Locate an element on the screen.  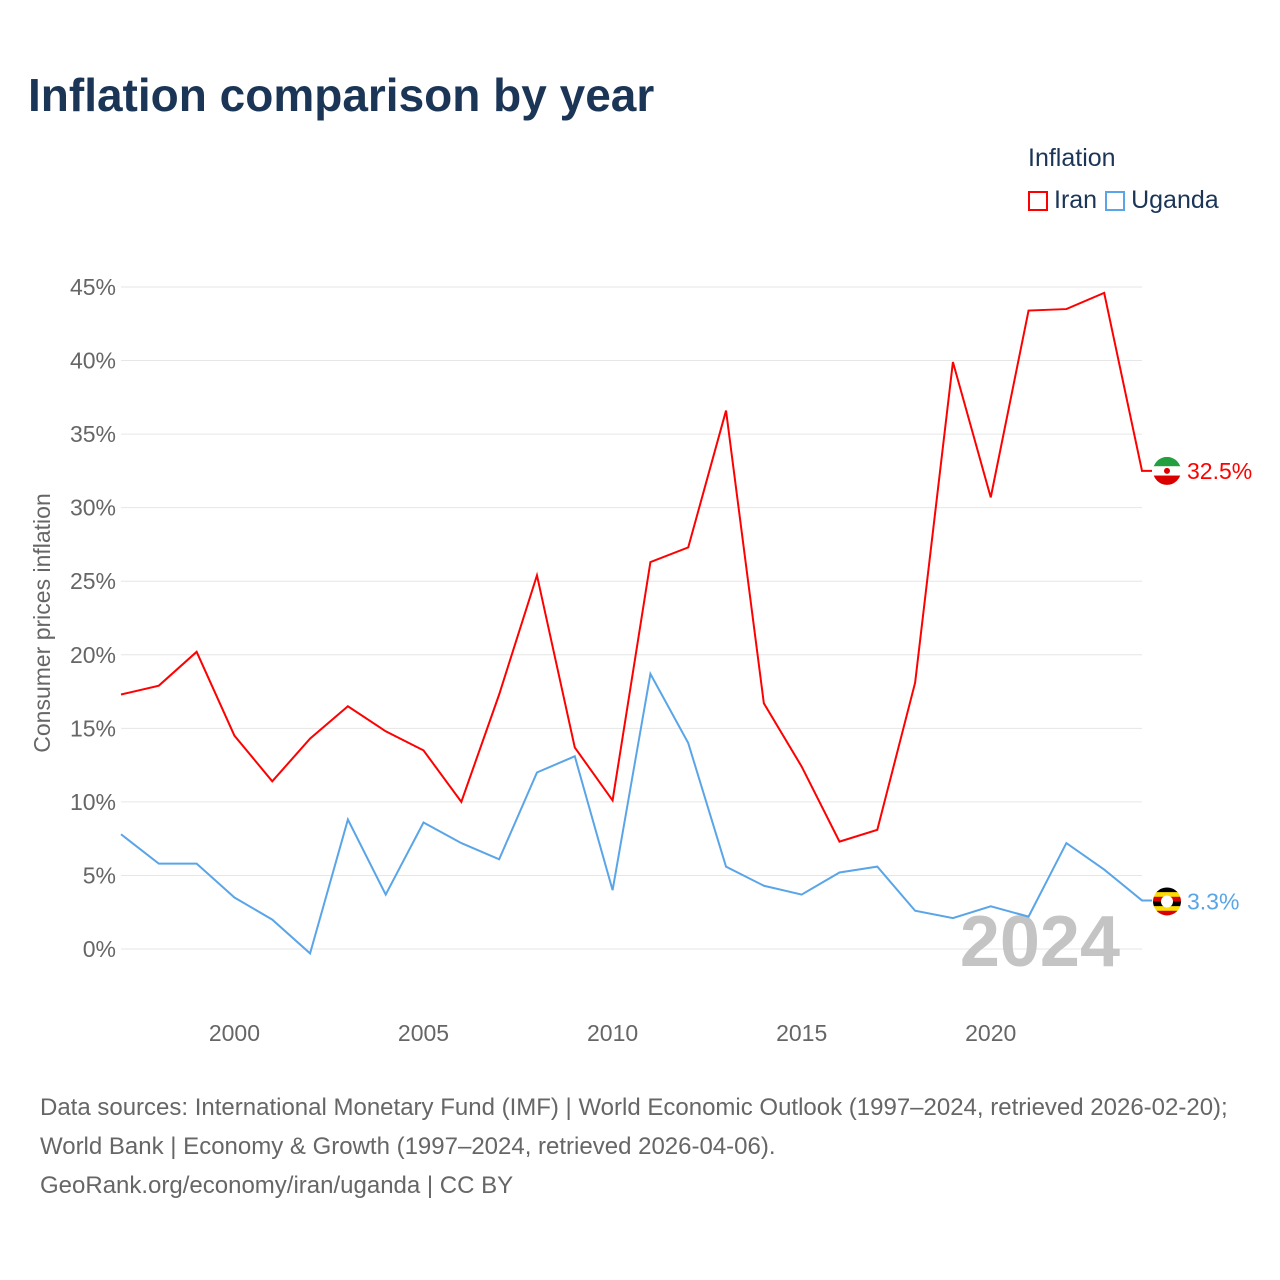
legend-swatch-uganda is located at coordinates (1115, 200).